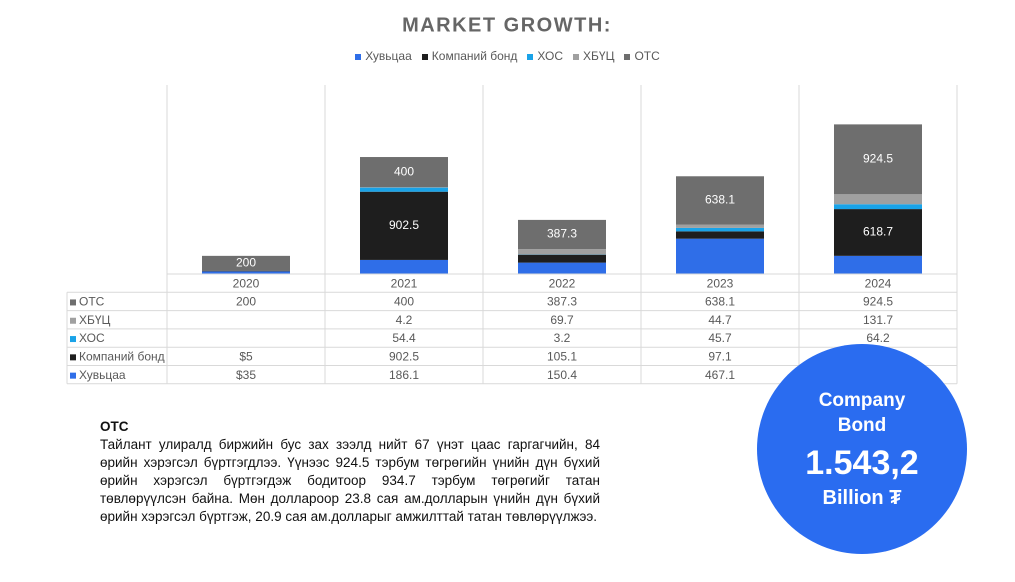 This screenshot has height=582, width=1015. Describe the element at coordinates (404, 357) in the screenshot. I see `table-cell: 902.5` at that location.